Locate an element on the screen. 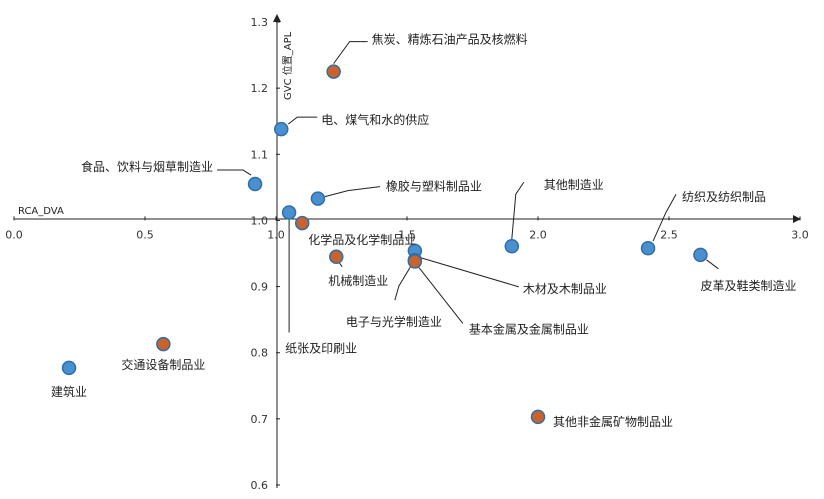 This screenshot has width=824, height=499. y-tick-label: 0.6 is located at coordinates (260, 485).